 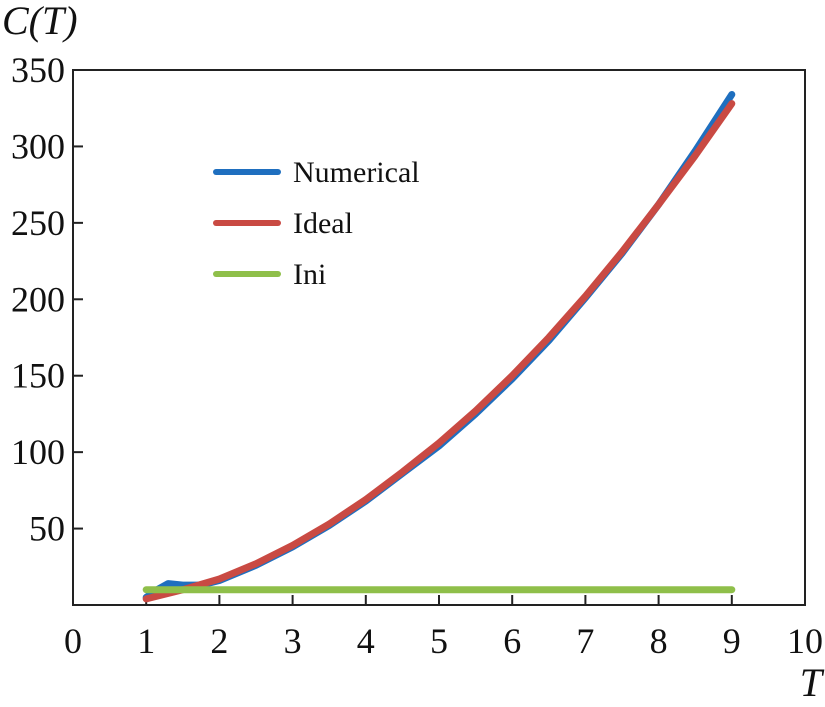 I want to click on x-tick-label: 2, so click(x=219, y=641).